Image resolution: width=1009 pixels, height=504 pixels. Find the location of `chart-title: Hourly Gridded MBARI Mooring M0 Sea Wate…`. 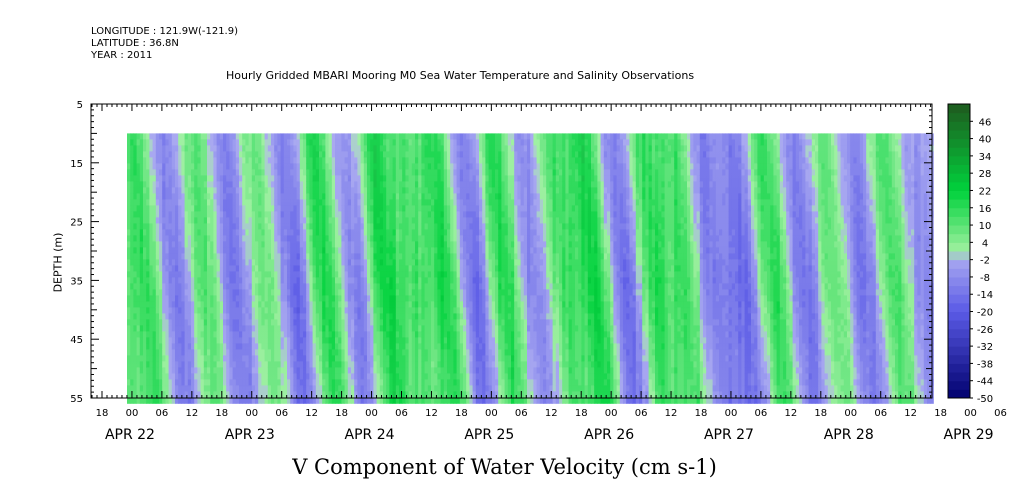

chart-title: Hourly Gridded MBARI Mooring M0 Sea Wate… is located at coordinates (460, 75).